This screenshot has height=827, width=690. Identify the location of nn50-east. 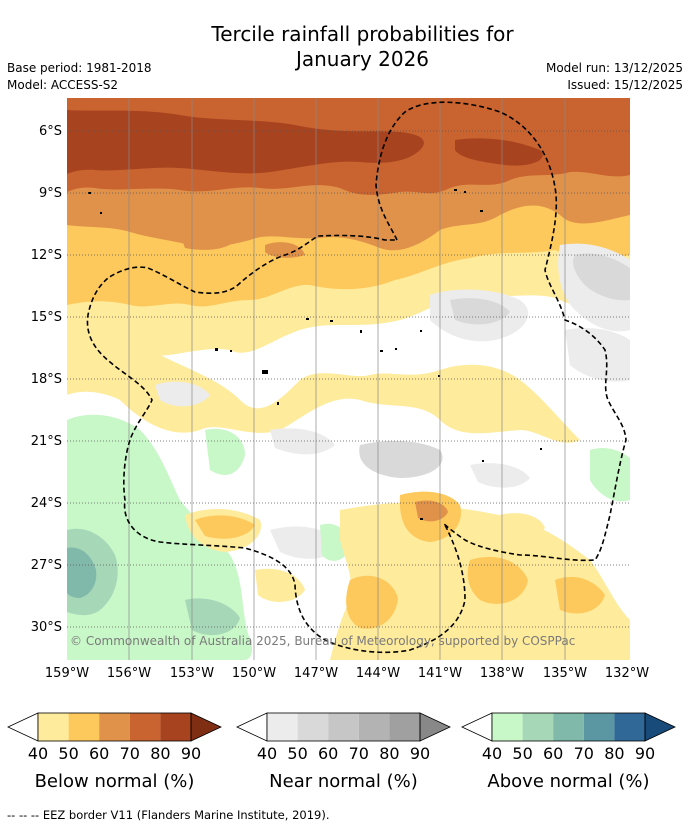
(601, 277).